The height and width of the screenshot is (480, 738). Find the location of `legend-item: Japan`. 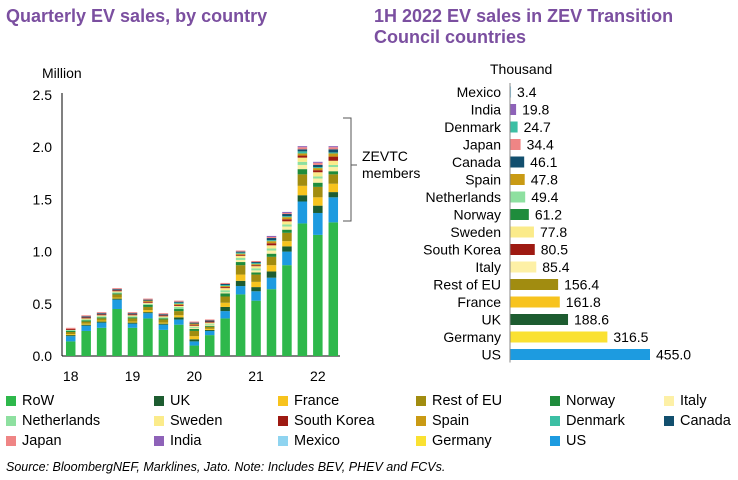

legend-item: Japan is located at coordinates (34, 441).